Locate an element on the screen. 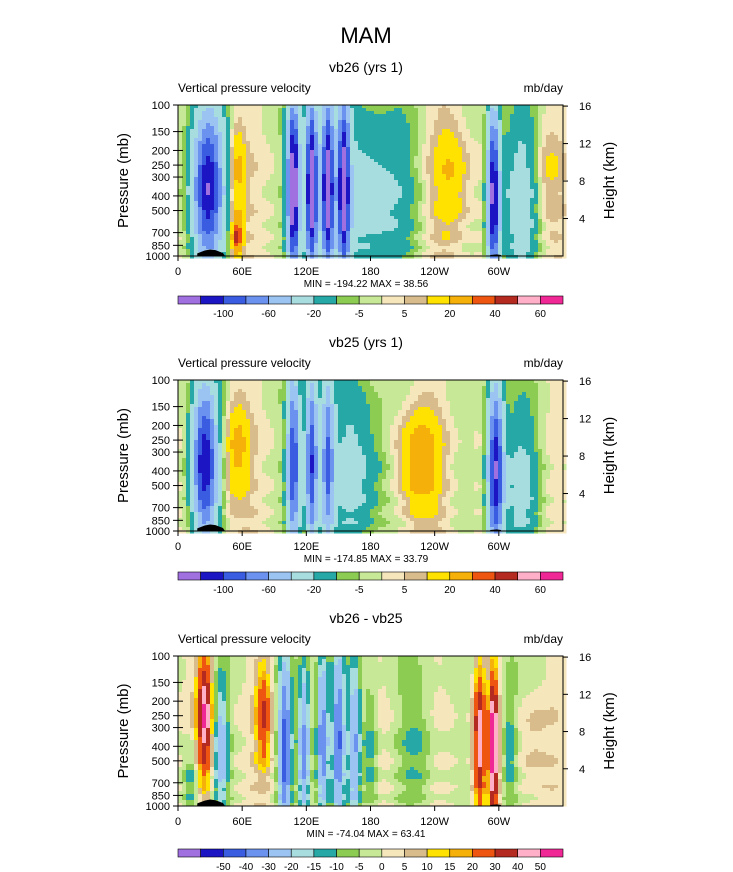 The image size is (733, 872). y2-tick-label: 12 is located at coordinates (585, 145).